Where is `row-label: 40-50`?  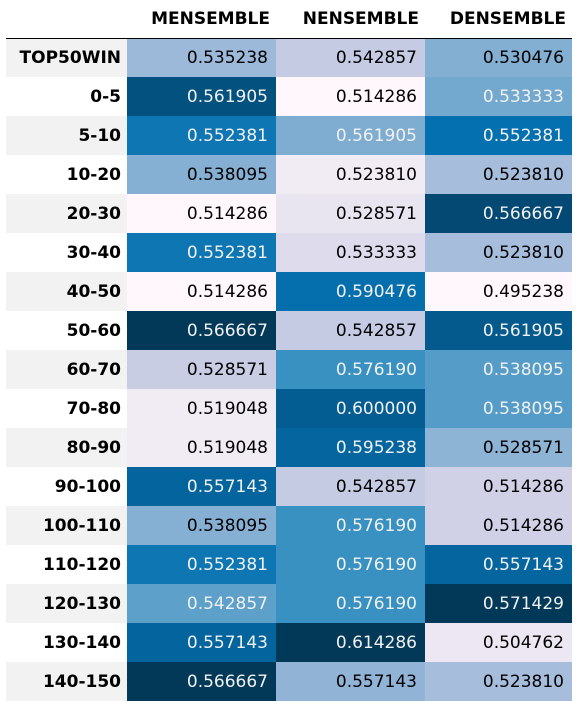
row-label: 40-50 is located at coordinates (66, 291).